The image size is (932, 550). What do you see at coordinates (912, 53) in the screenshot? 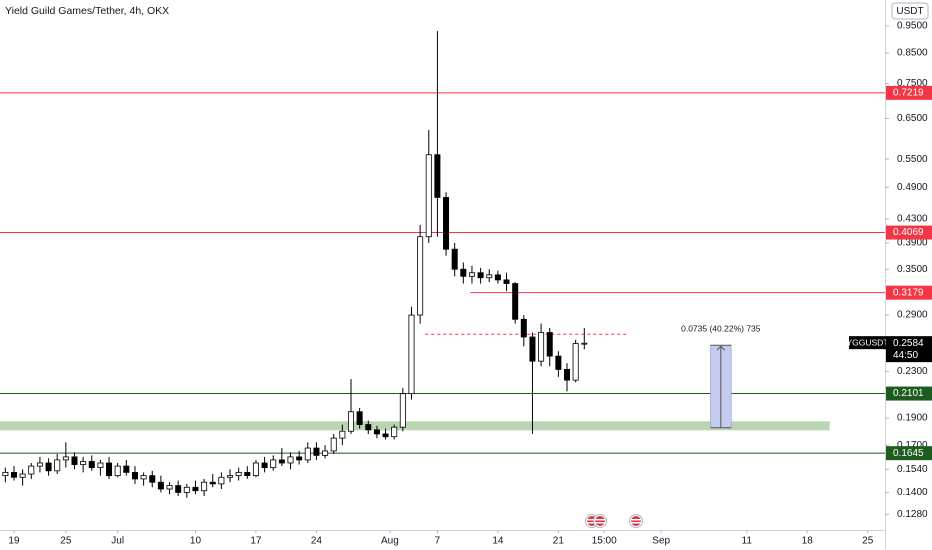
I see `y-tick-label: 0.8500` at bounding box center [912, 53].